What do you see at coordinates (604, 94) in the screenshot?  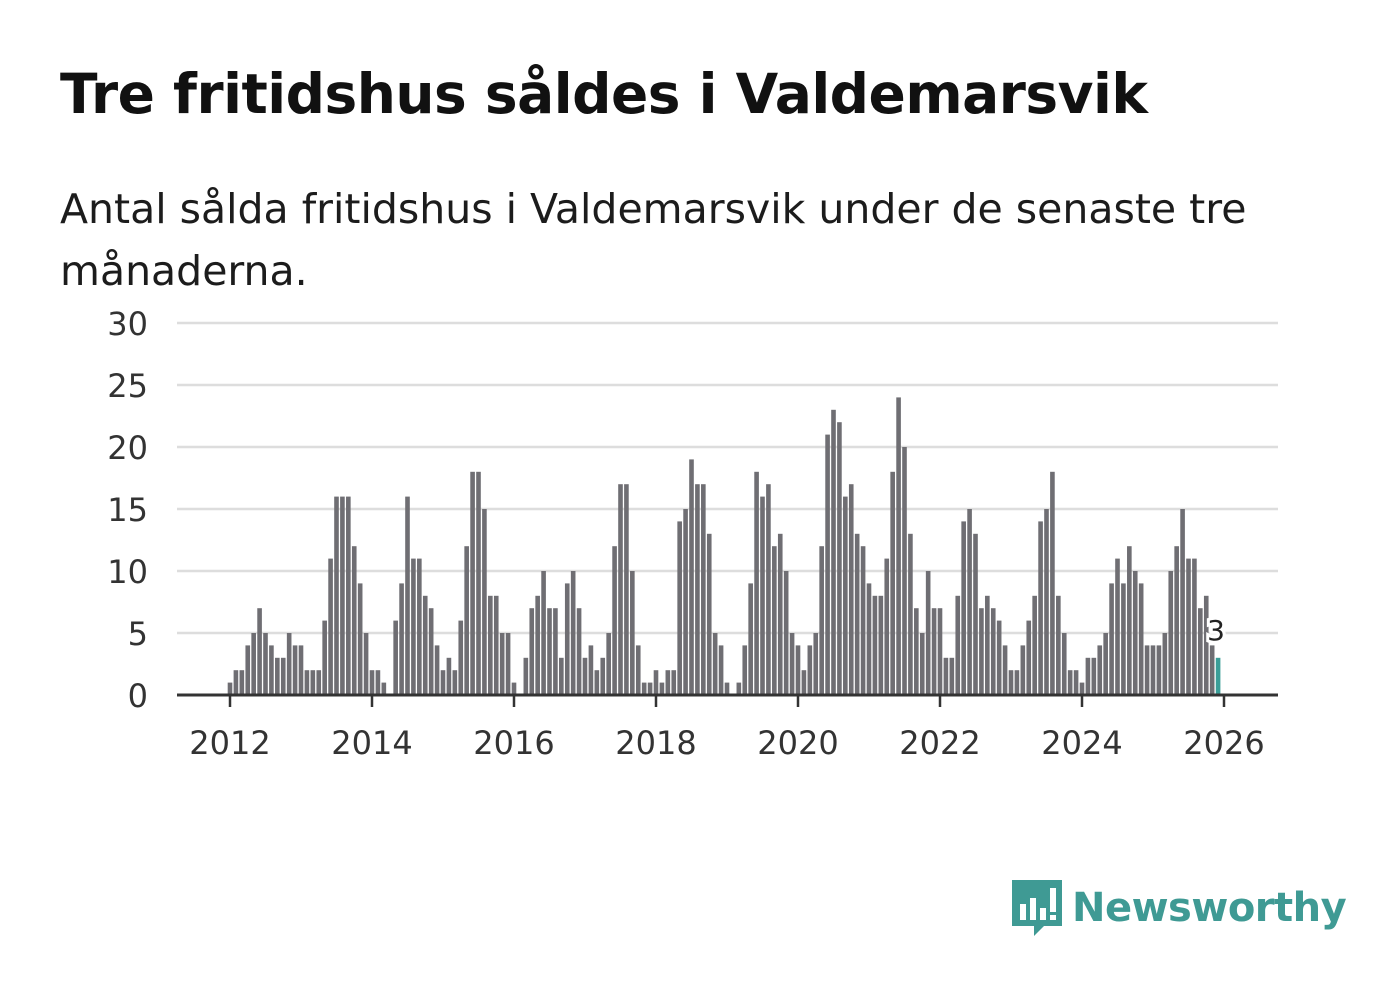 I see `chart-title: Tre fritidshus såldes i Valdemarsvik` at bounding box center [604, 94].